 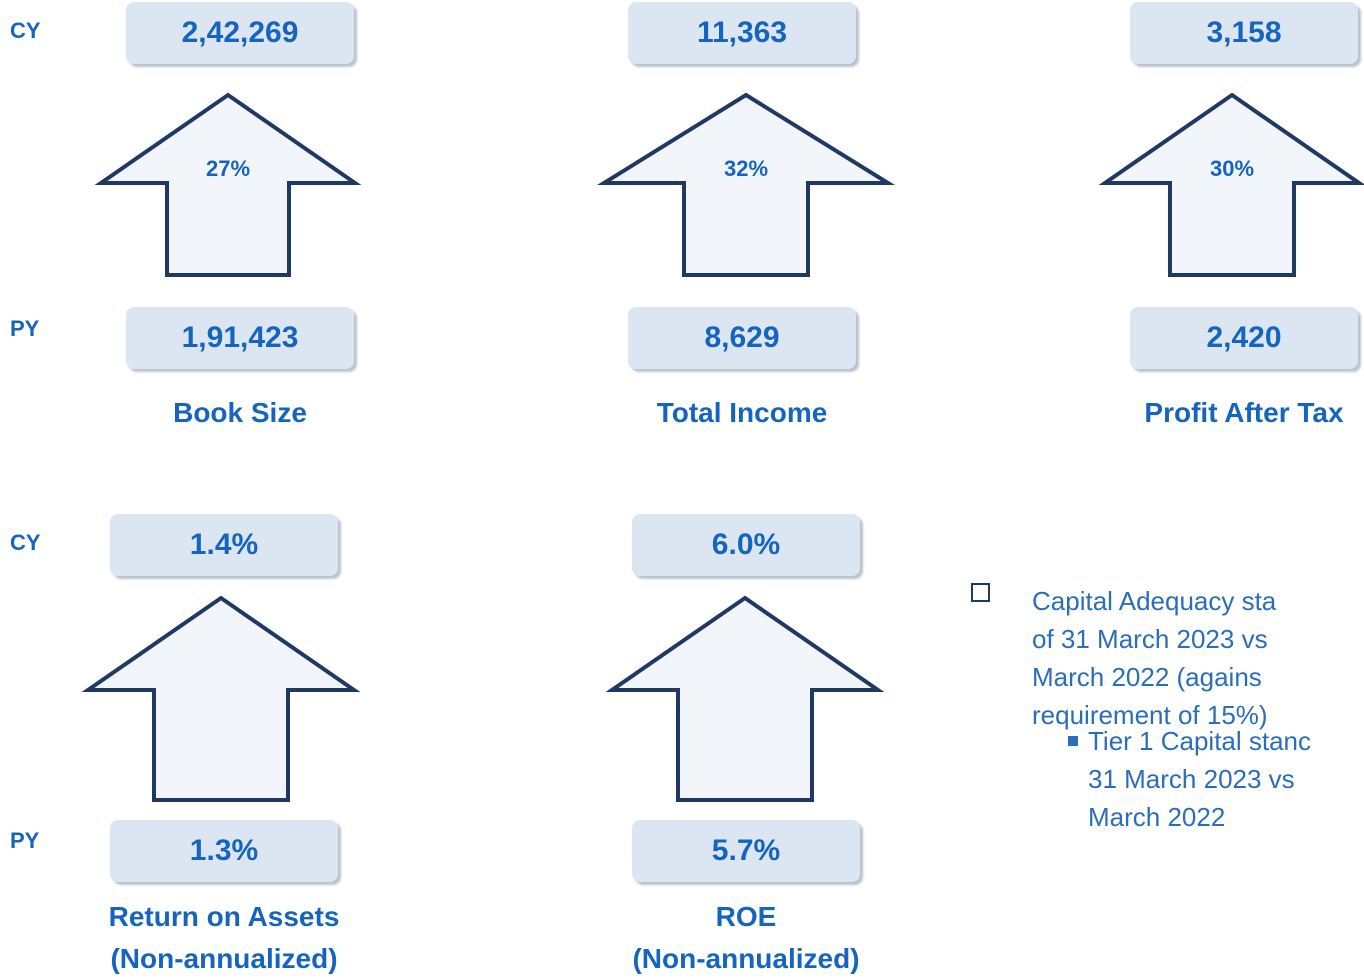 What do you see at coordinates (1244, 412) in the screenshot?
I see `metric-label: Profit After Tax` at bounding box center [1244, 412].